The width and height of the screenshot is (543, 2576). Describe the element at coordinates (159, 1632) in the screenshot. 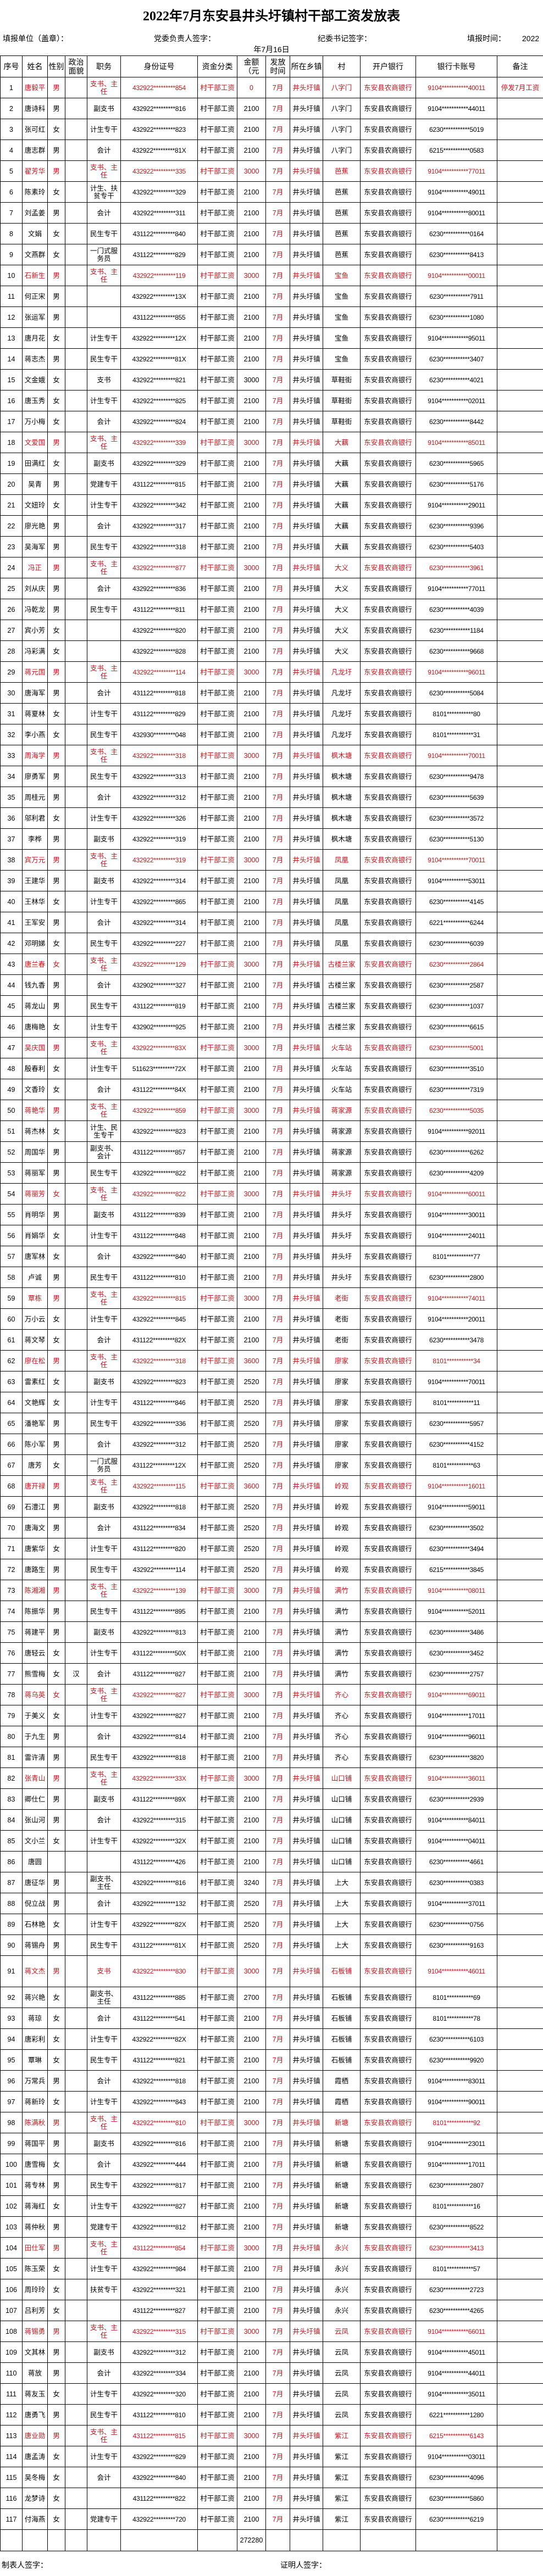

I see `cell-id: 432922*********813` at that location.